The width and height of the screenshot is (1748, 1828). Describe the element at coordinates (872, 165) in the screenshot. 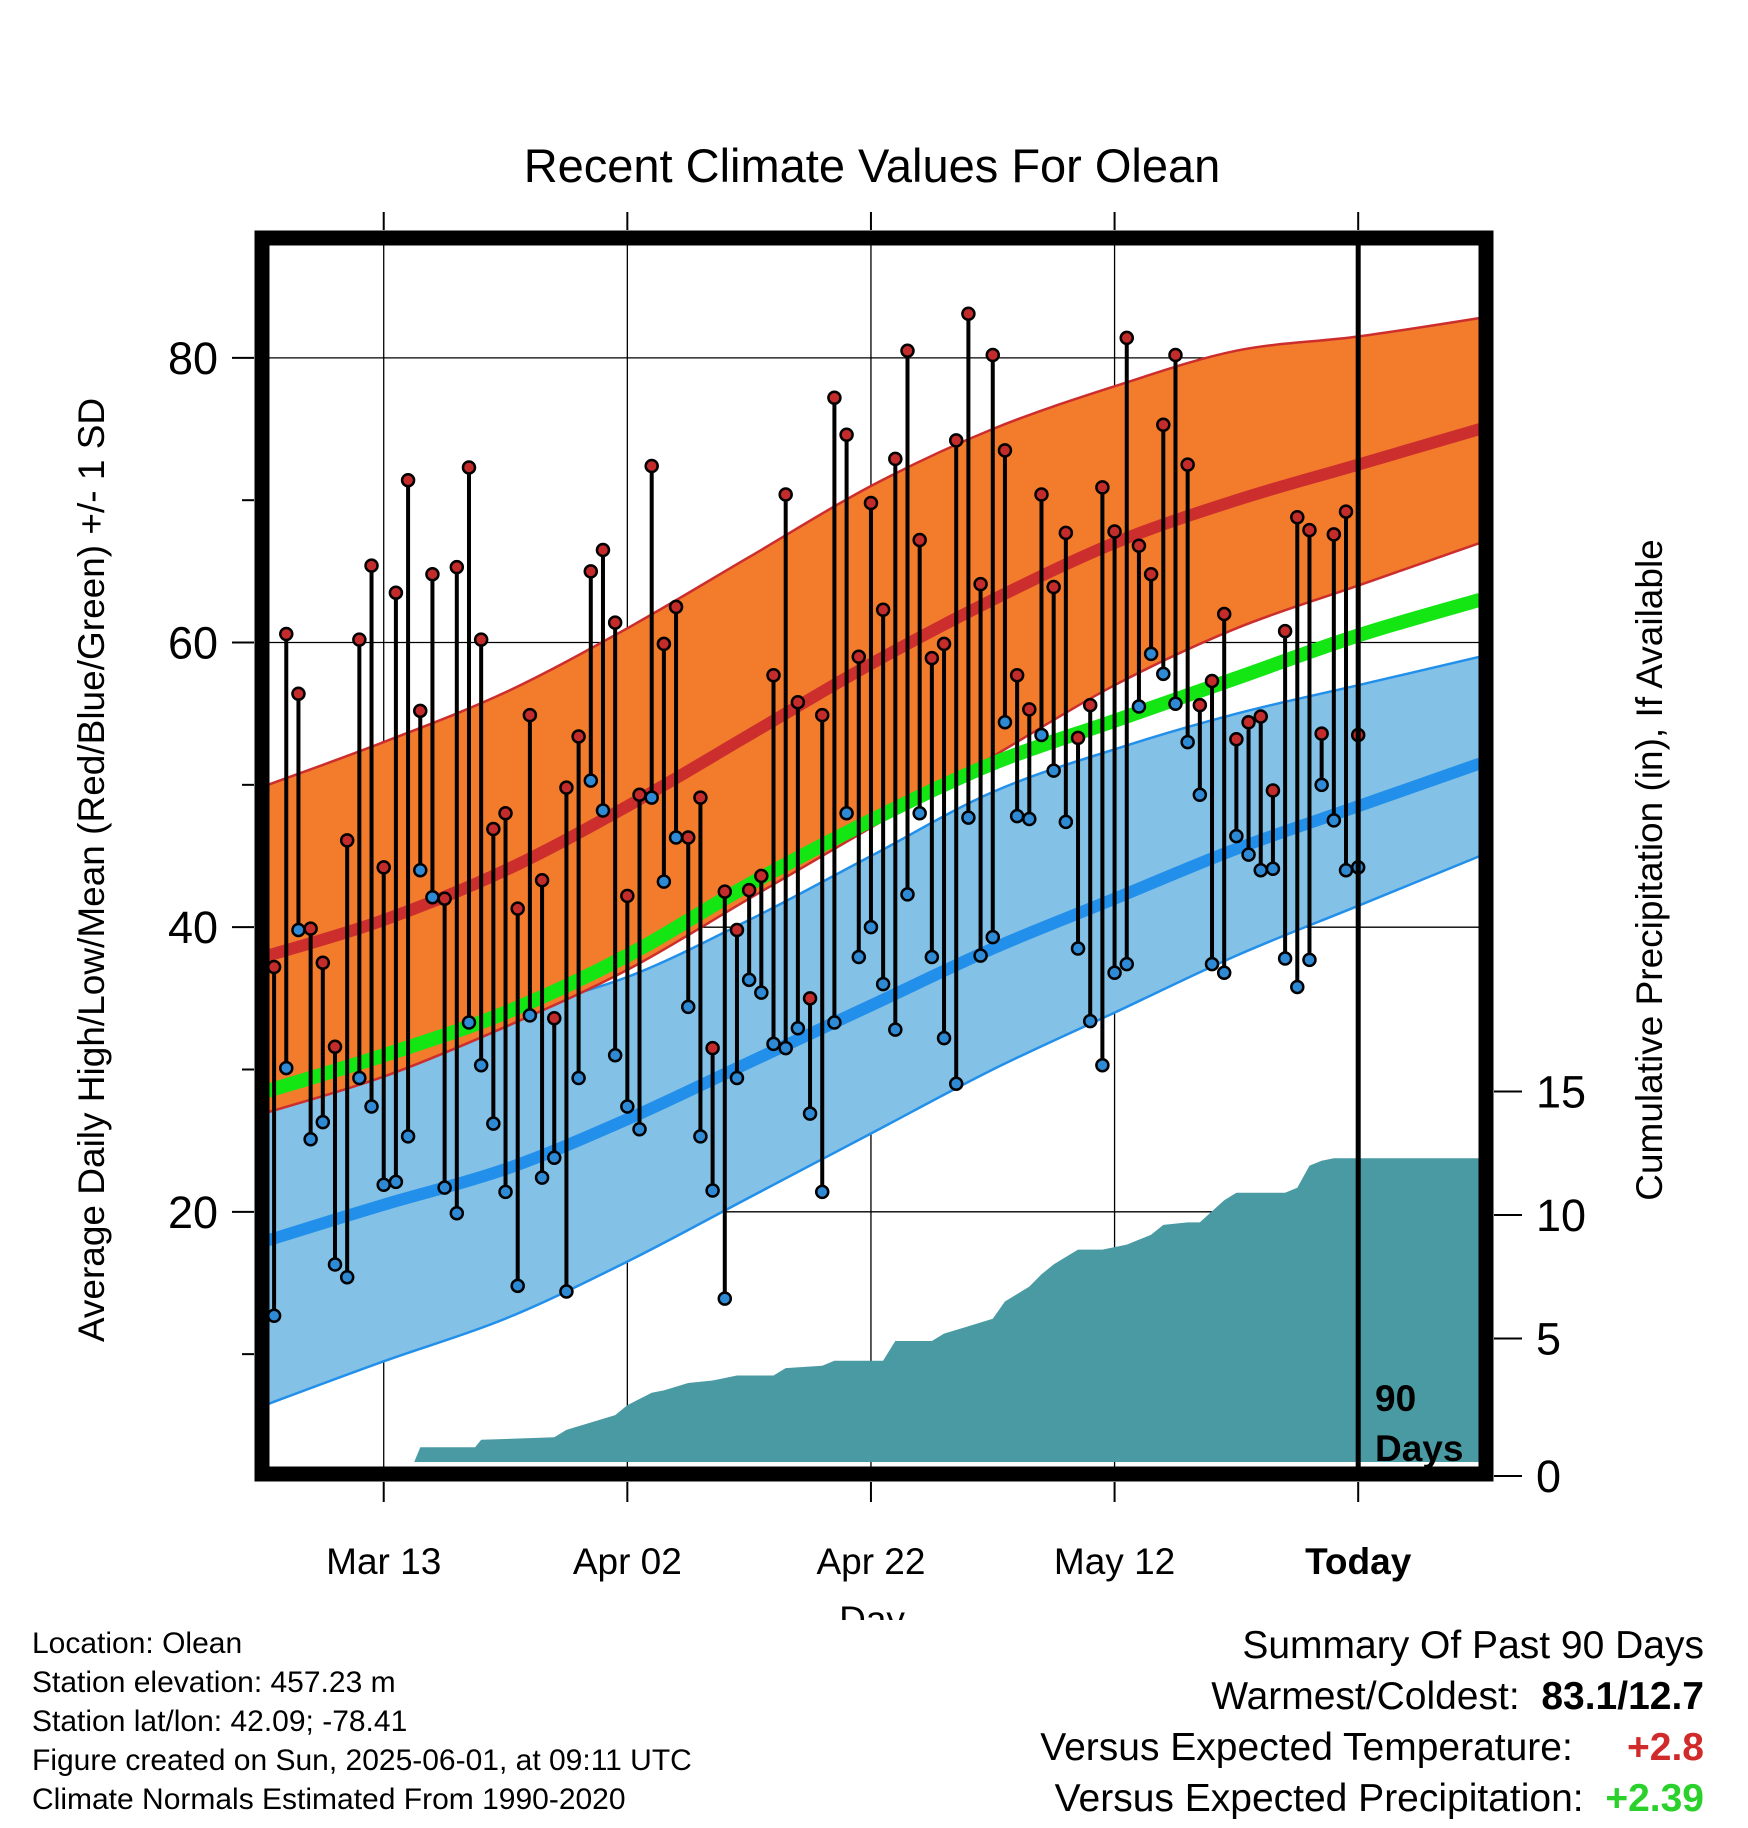

I see `chart-title: Recent Climate Values For Olean` at that location.